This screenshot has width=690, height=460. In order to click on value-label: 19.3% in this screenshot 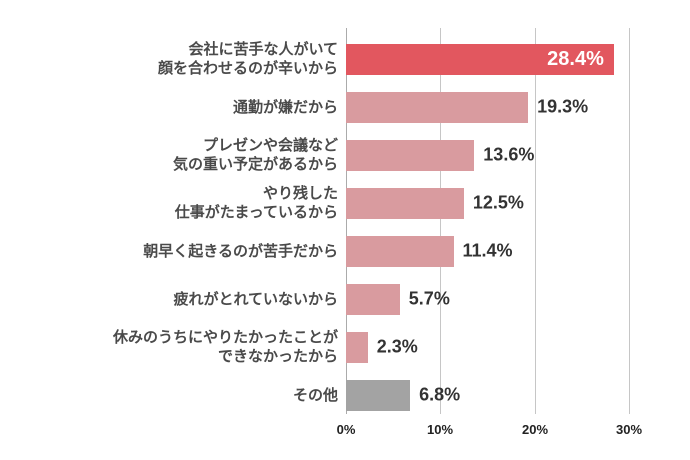, I will do `click(563, 106)`.